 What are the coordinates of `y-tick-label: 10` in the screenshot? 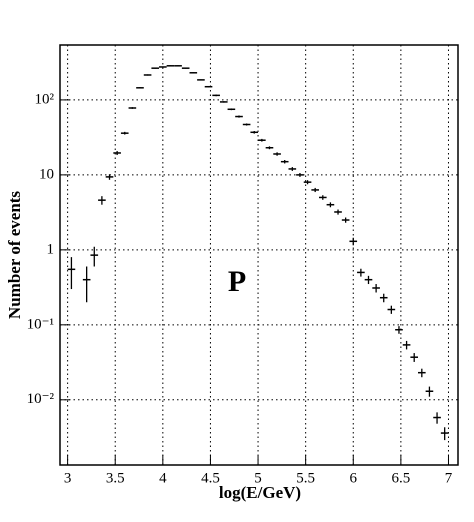 It's located at (46, 174).